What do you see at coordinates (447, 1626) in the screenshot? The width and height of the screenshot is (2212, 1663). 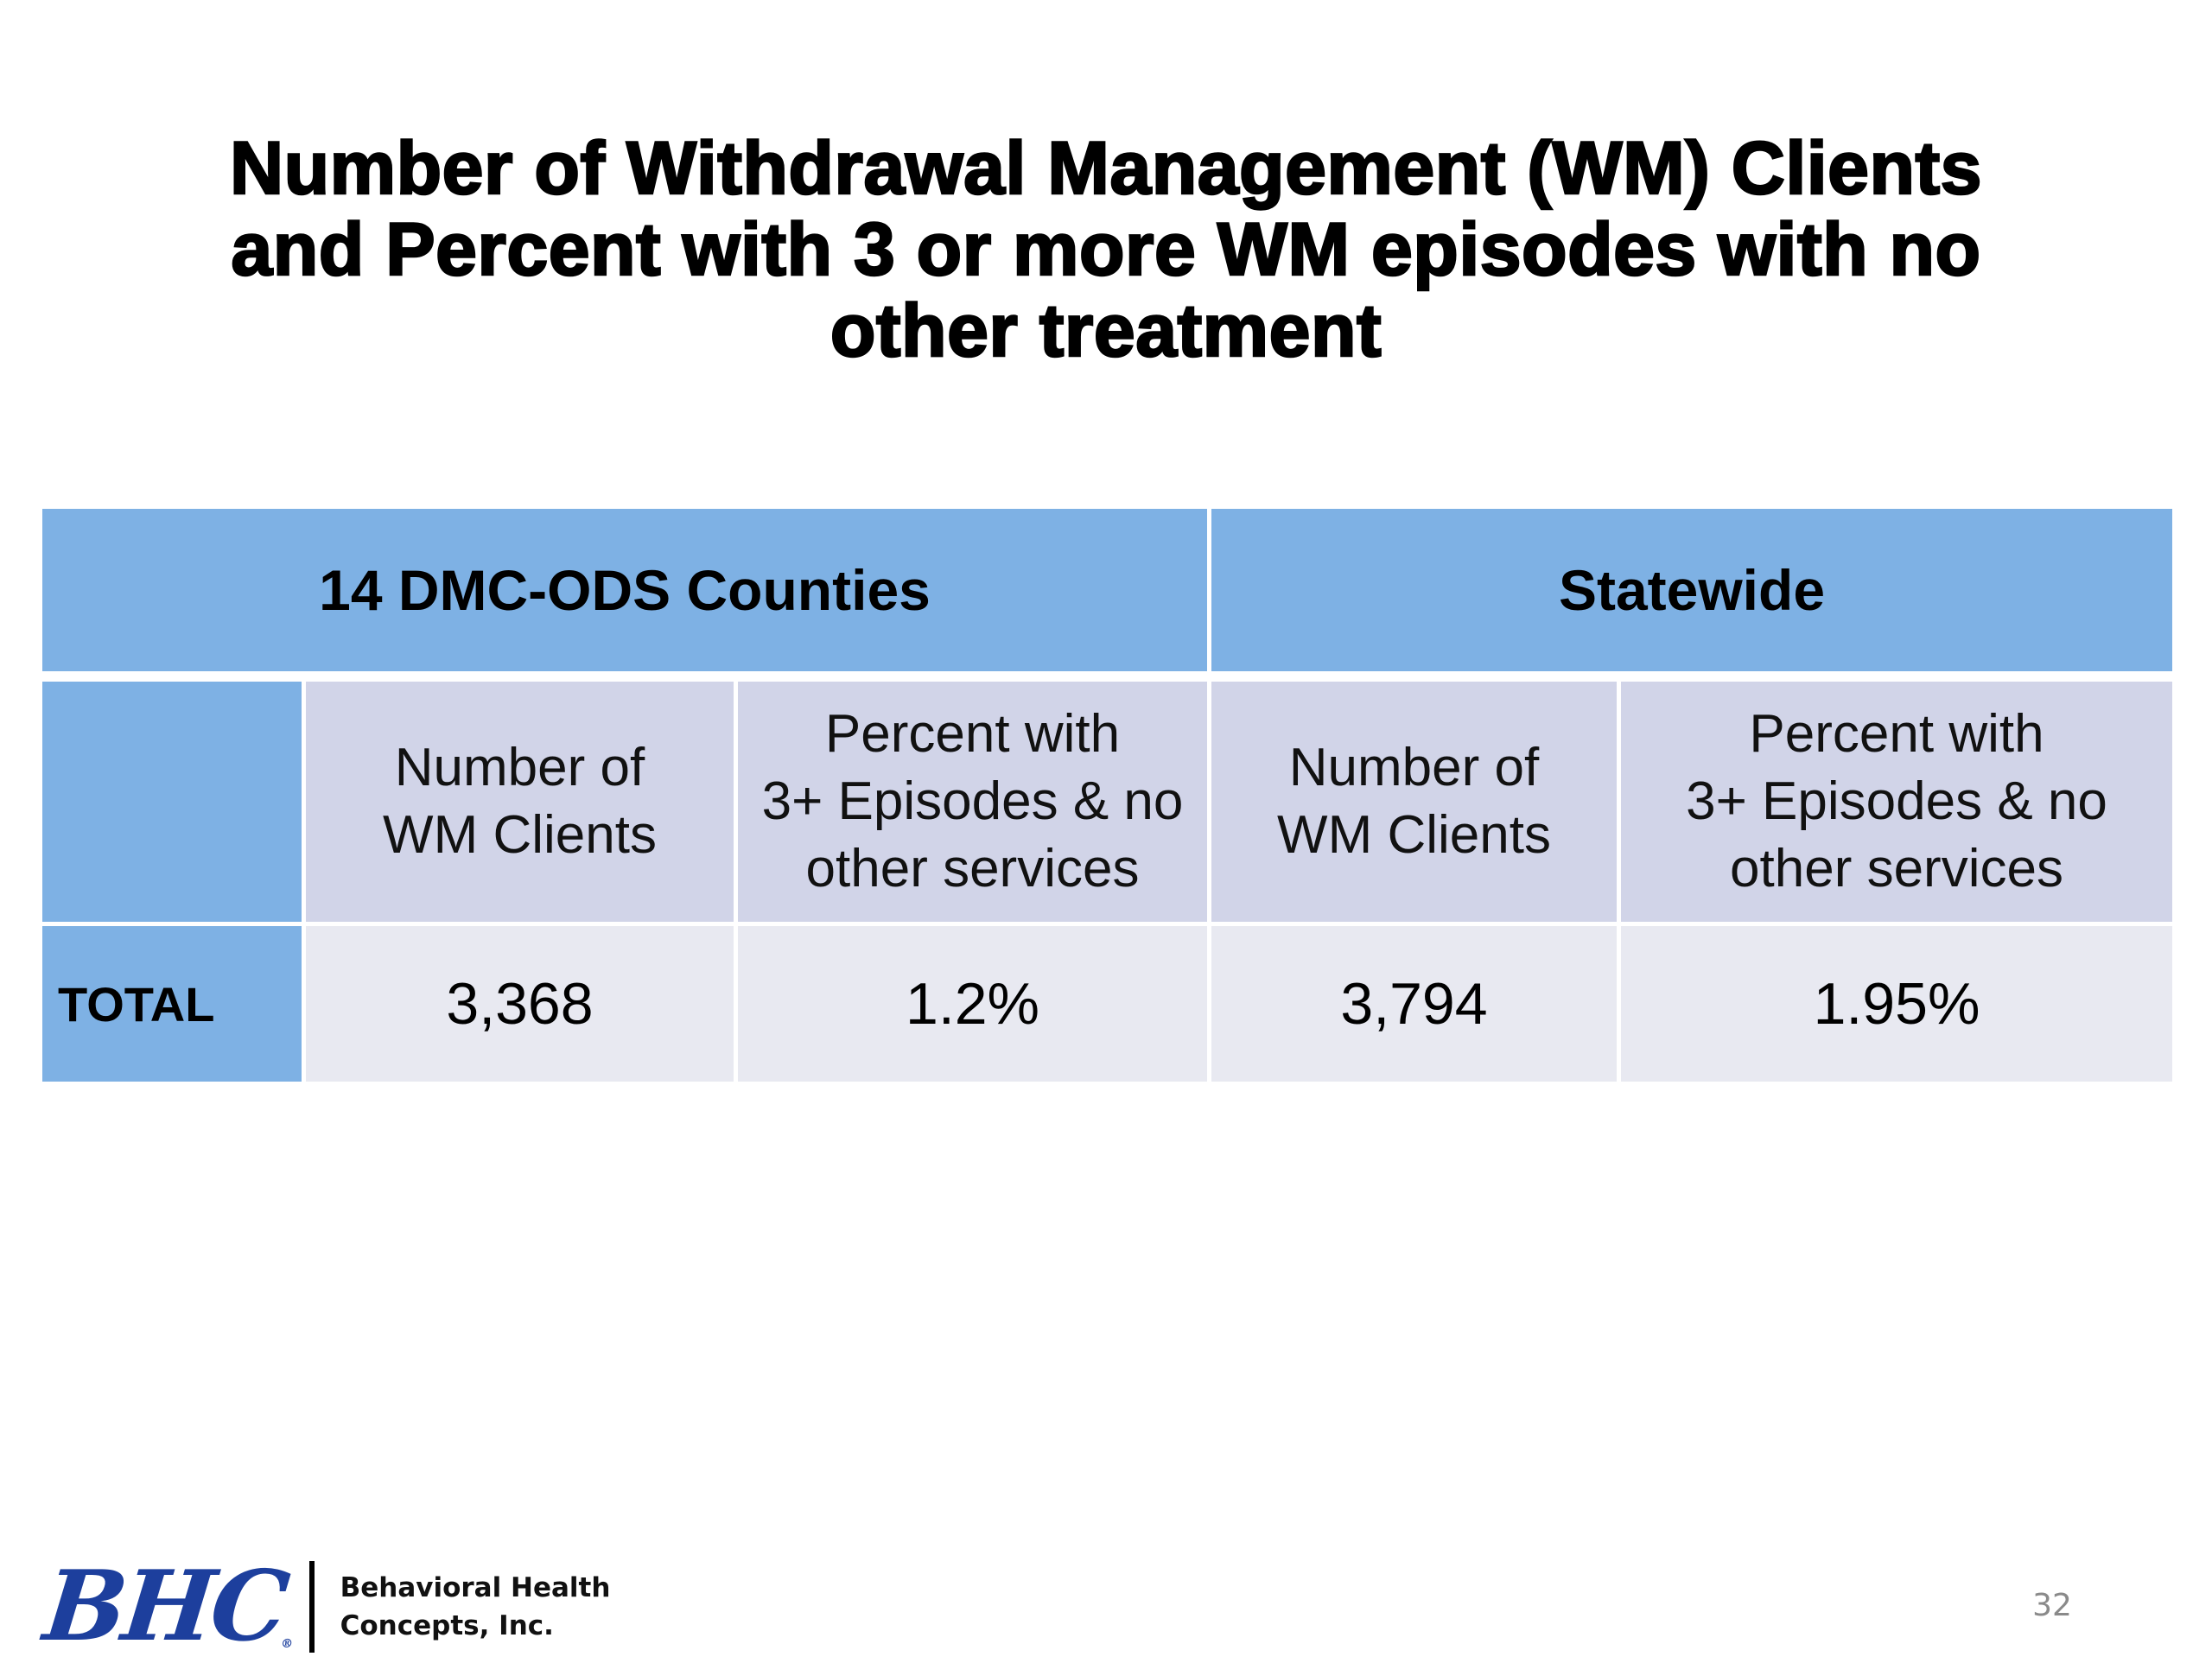 I see `company-name-line-2: Concepts, Inc.` at bounding box center [447, 1626].